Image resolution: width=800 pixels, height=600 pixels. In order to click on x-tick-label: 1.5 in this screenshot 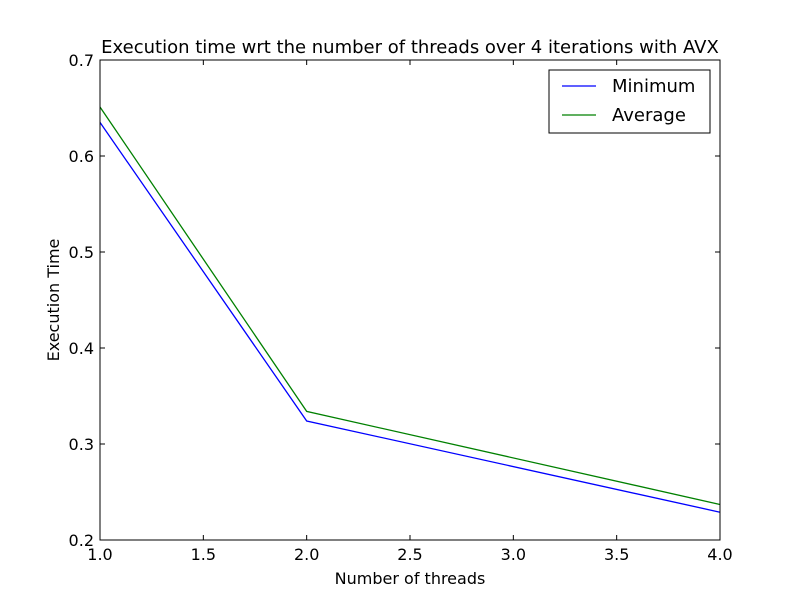, I will do `click(203, 554)`.